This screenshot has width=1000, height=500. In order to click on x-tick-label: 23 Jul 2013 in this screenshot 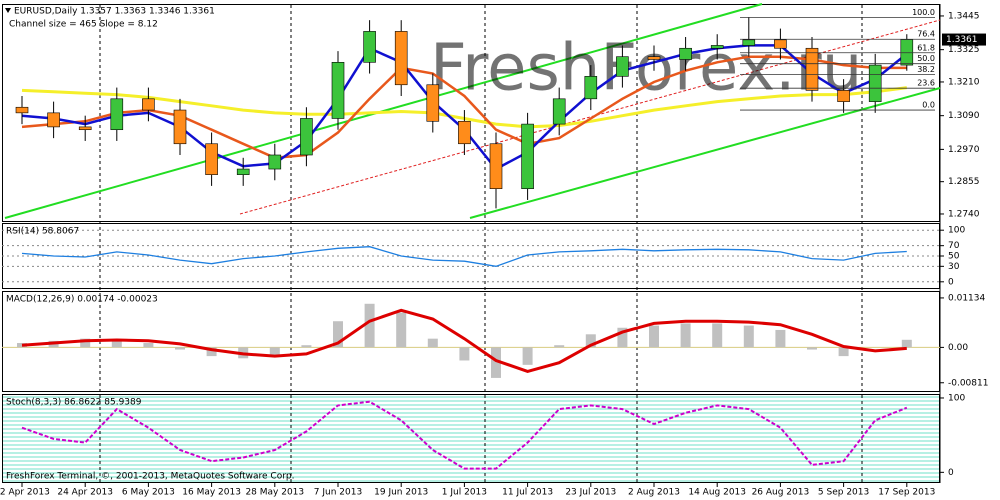, I will do `click(590, 493)`.